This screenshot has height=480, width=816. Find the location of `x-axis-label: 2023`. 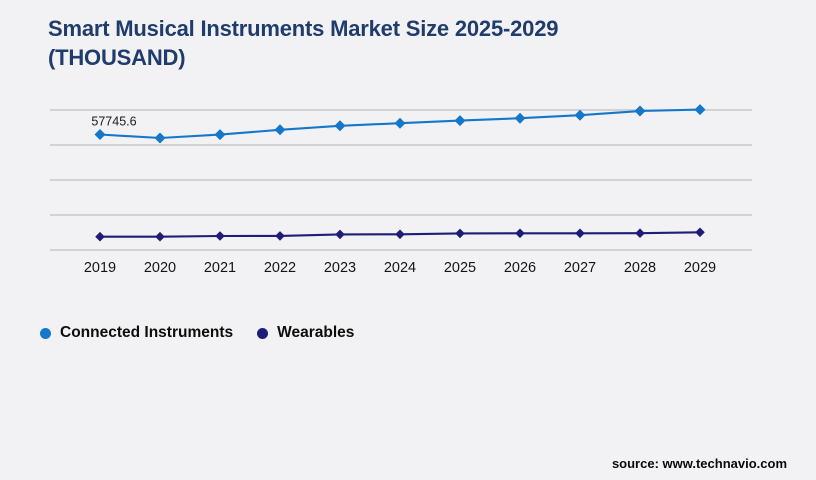

x-axis-label: 2023 is located at coordinates (340, 268).